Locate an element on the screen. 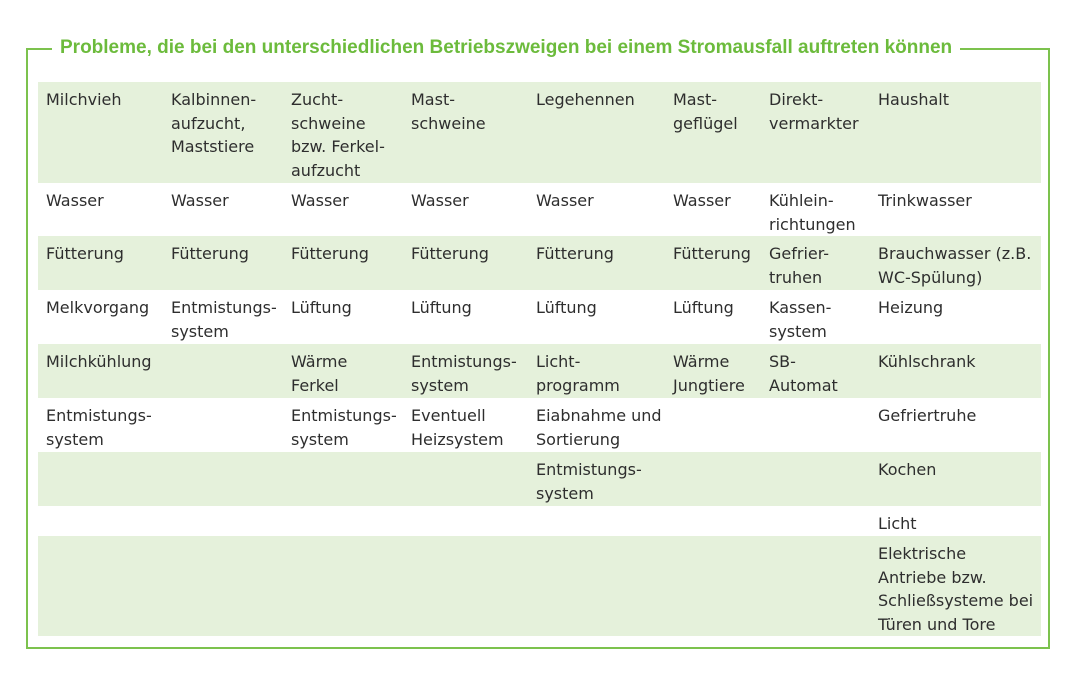  cell-text: Licht is located at coordinates (897, 523).